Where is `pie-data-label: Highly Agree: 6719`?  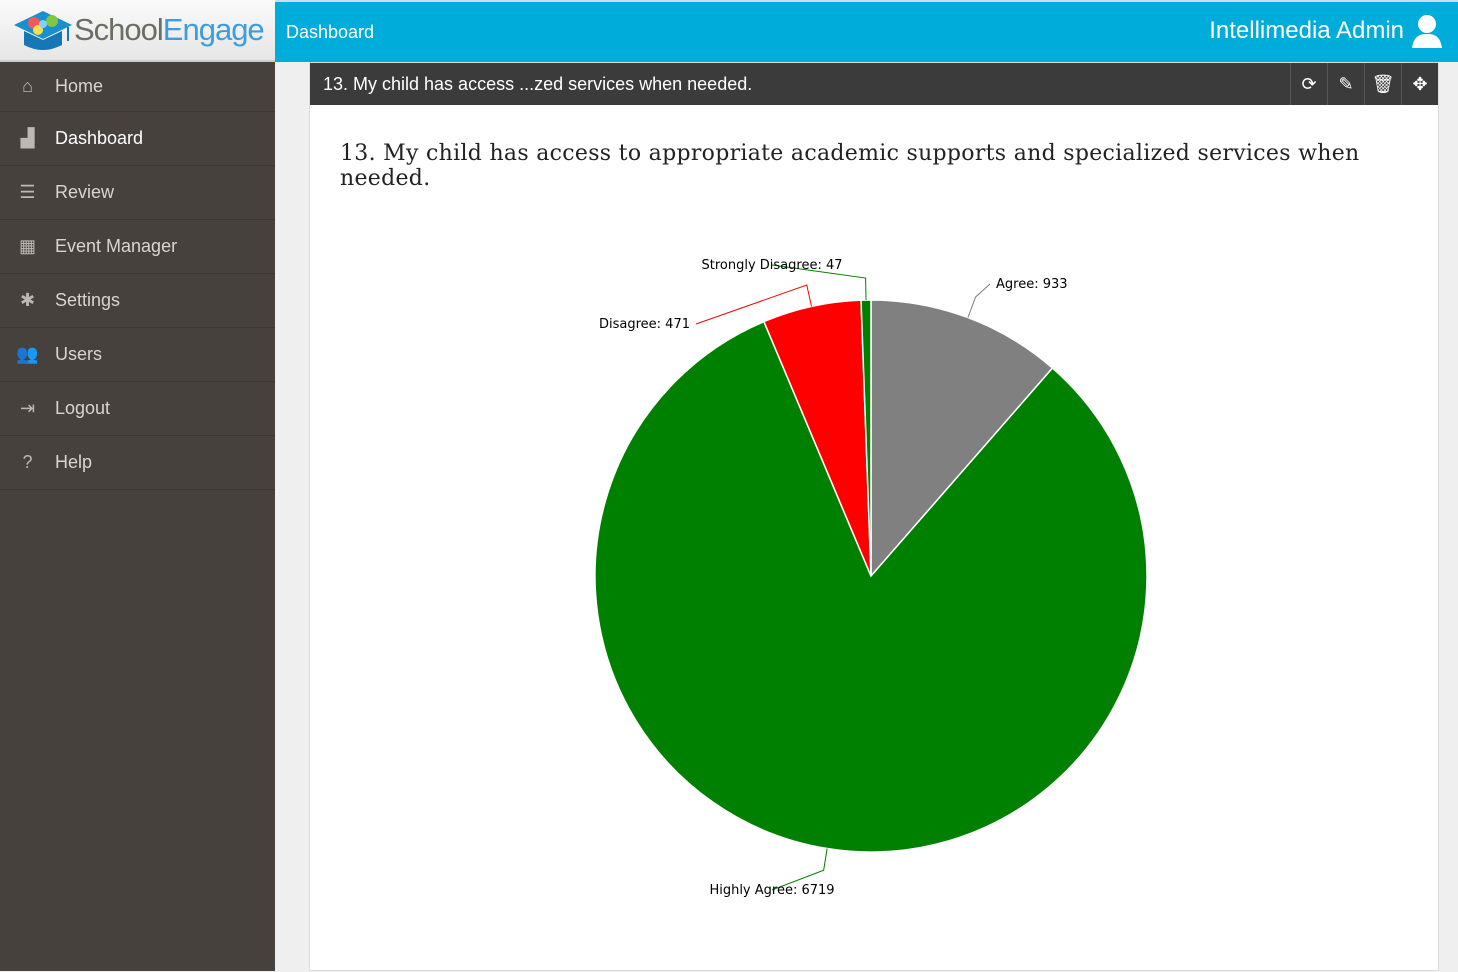 pie-data-label: Highly Agree: 6719 is located at coordinates (771, 890).